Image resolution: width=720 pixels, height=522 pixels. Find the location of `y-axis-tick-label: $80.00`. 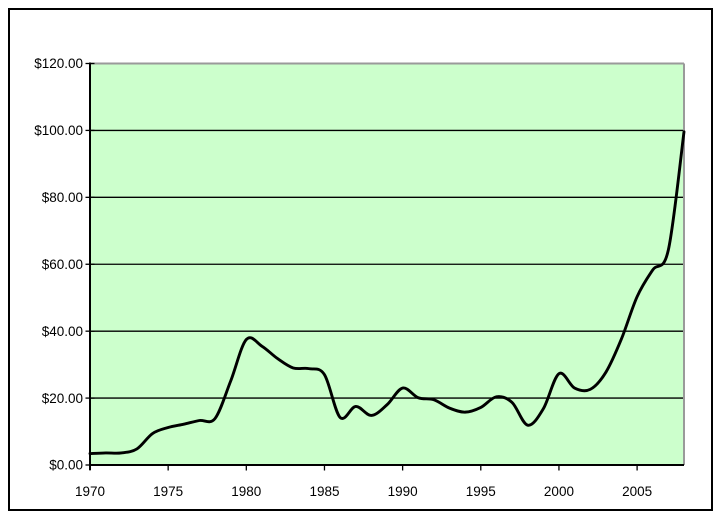

y-axis-tick-label: $80.00 is located at coordinates (62, 197).